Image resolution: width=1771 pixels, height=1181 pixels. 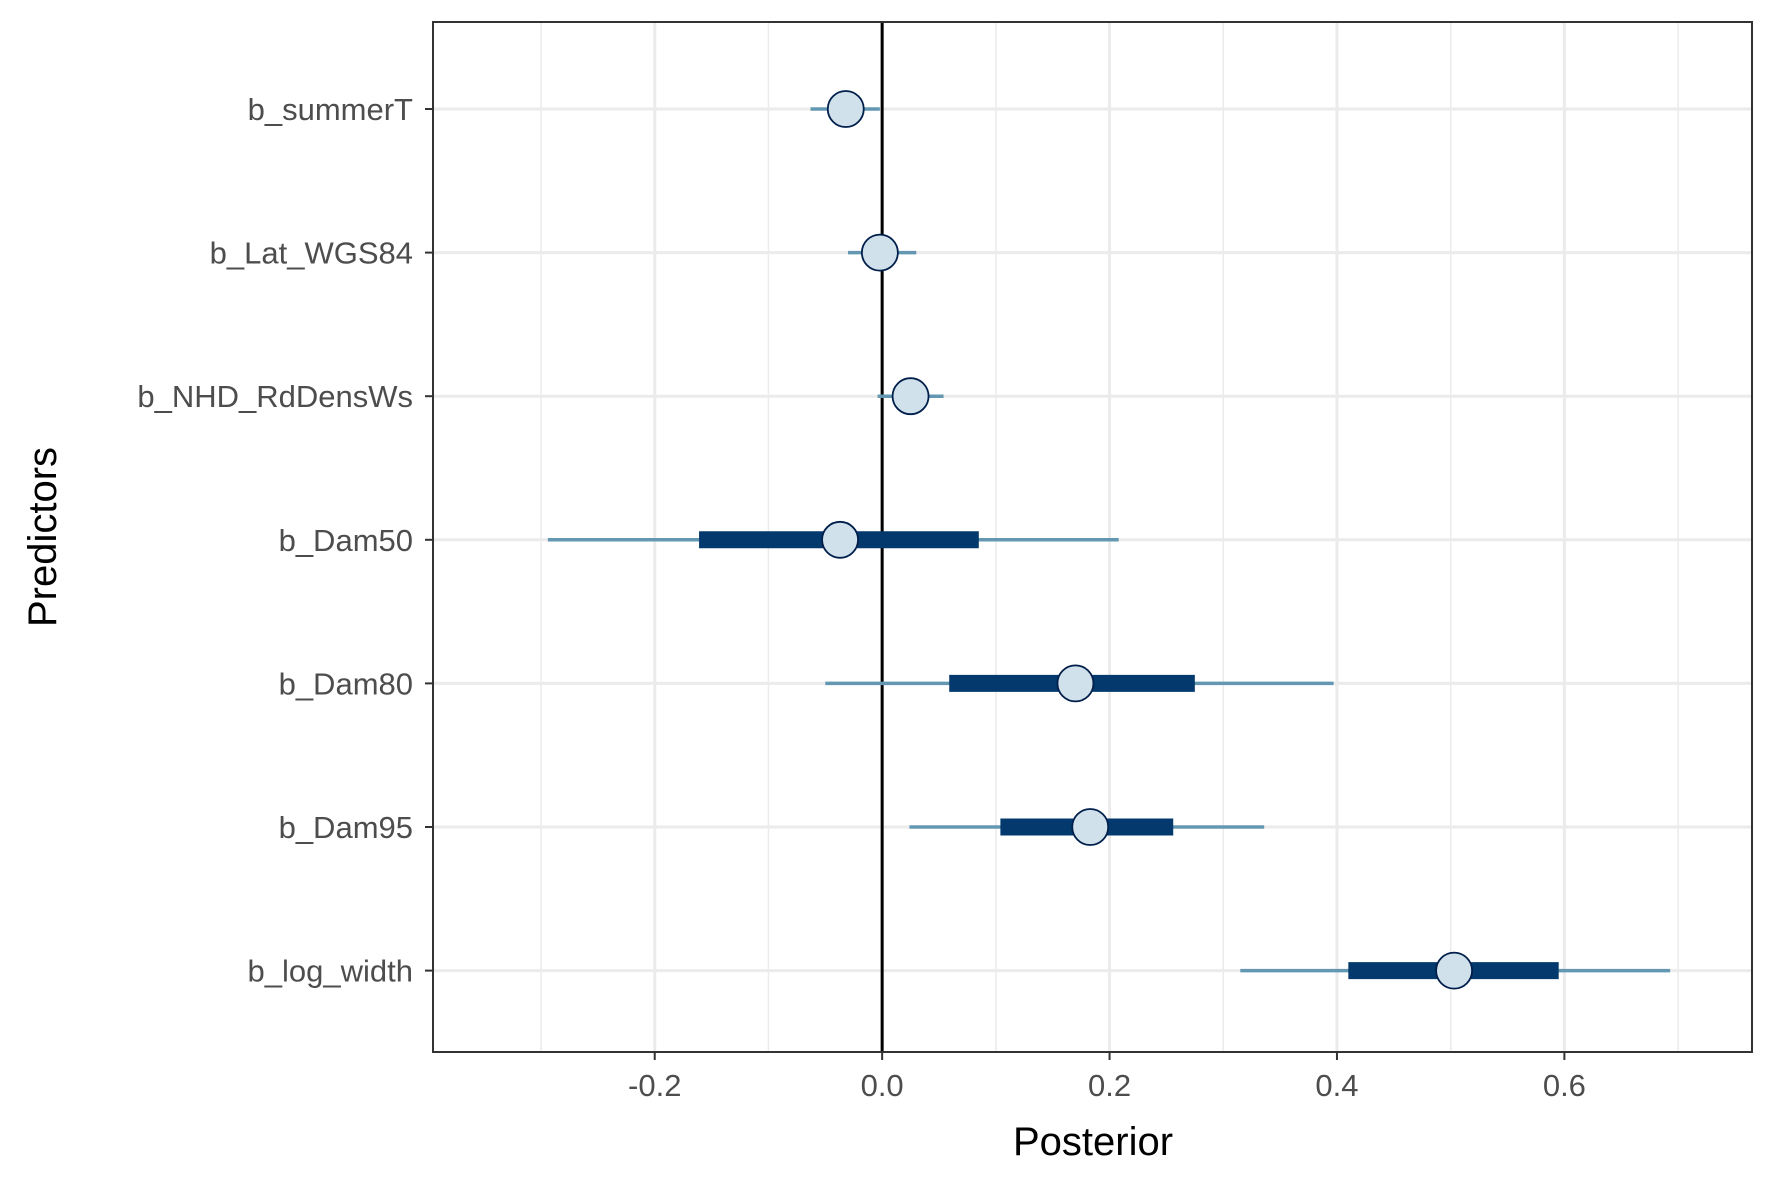 What do you see at coordinates (275, 396) in the screenshot?
I see `y-tick-label: b_NHD_RdDensWs` at bounding box center [275, 396].